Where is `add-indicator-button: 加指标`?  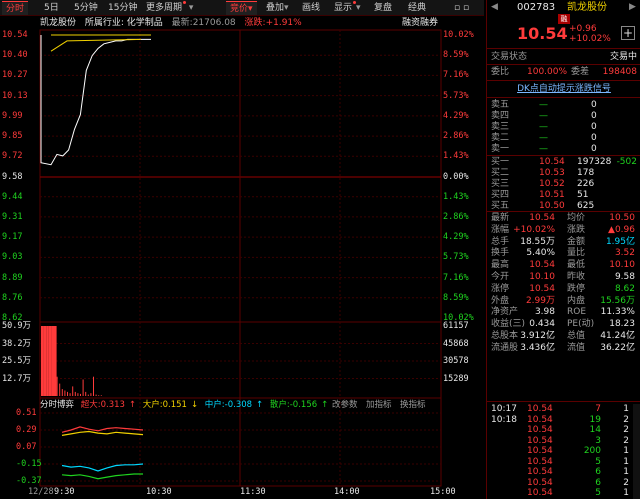
add-indicator-button: 加指标 is located at coordinates (379, 405).